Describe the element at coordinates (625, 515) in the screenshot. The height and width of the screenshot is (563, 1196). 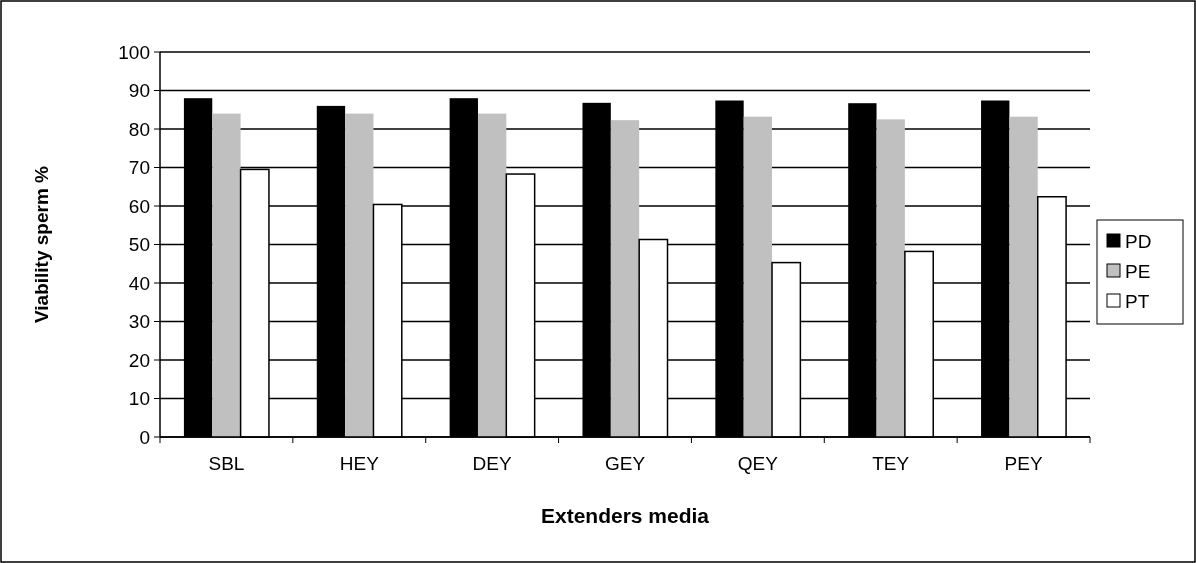
I see `x-axis-title: Extenders media` at that location.